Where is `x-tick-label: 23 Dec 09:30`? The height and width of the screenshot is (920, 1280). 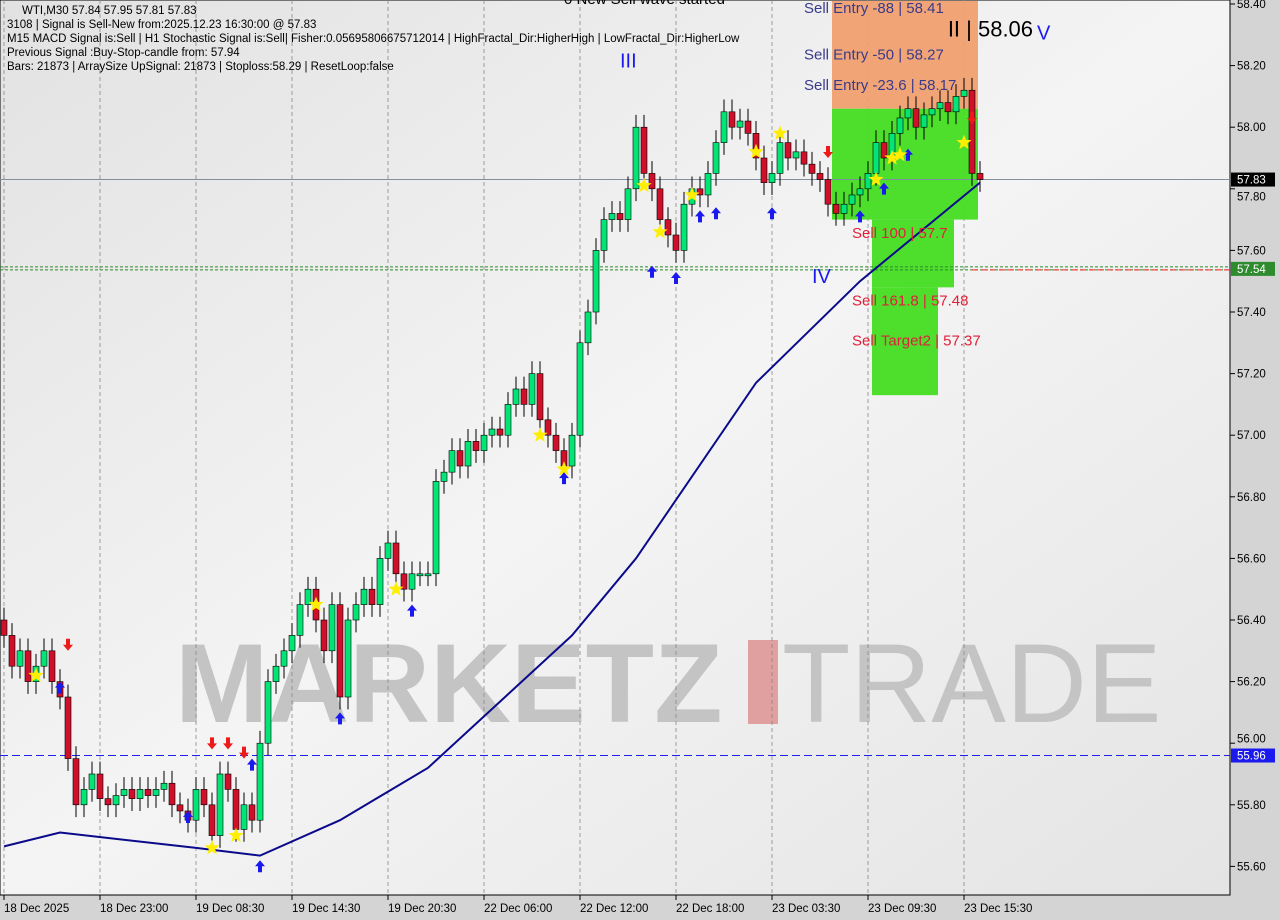
x-tick-label: 23 Dec 09:30 is located at coordinates (902, 909).